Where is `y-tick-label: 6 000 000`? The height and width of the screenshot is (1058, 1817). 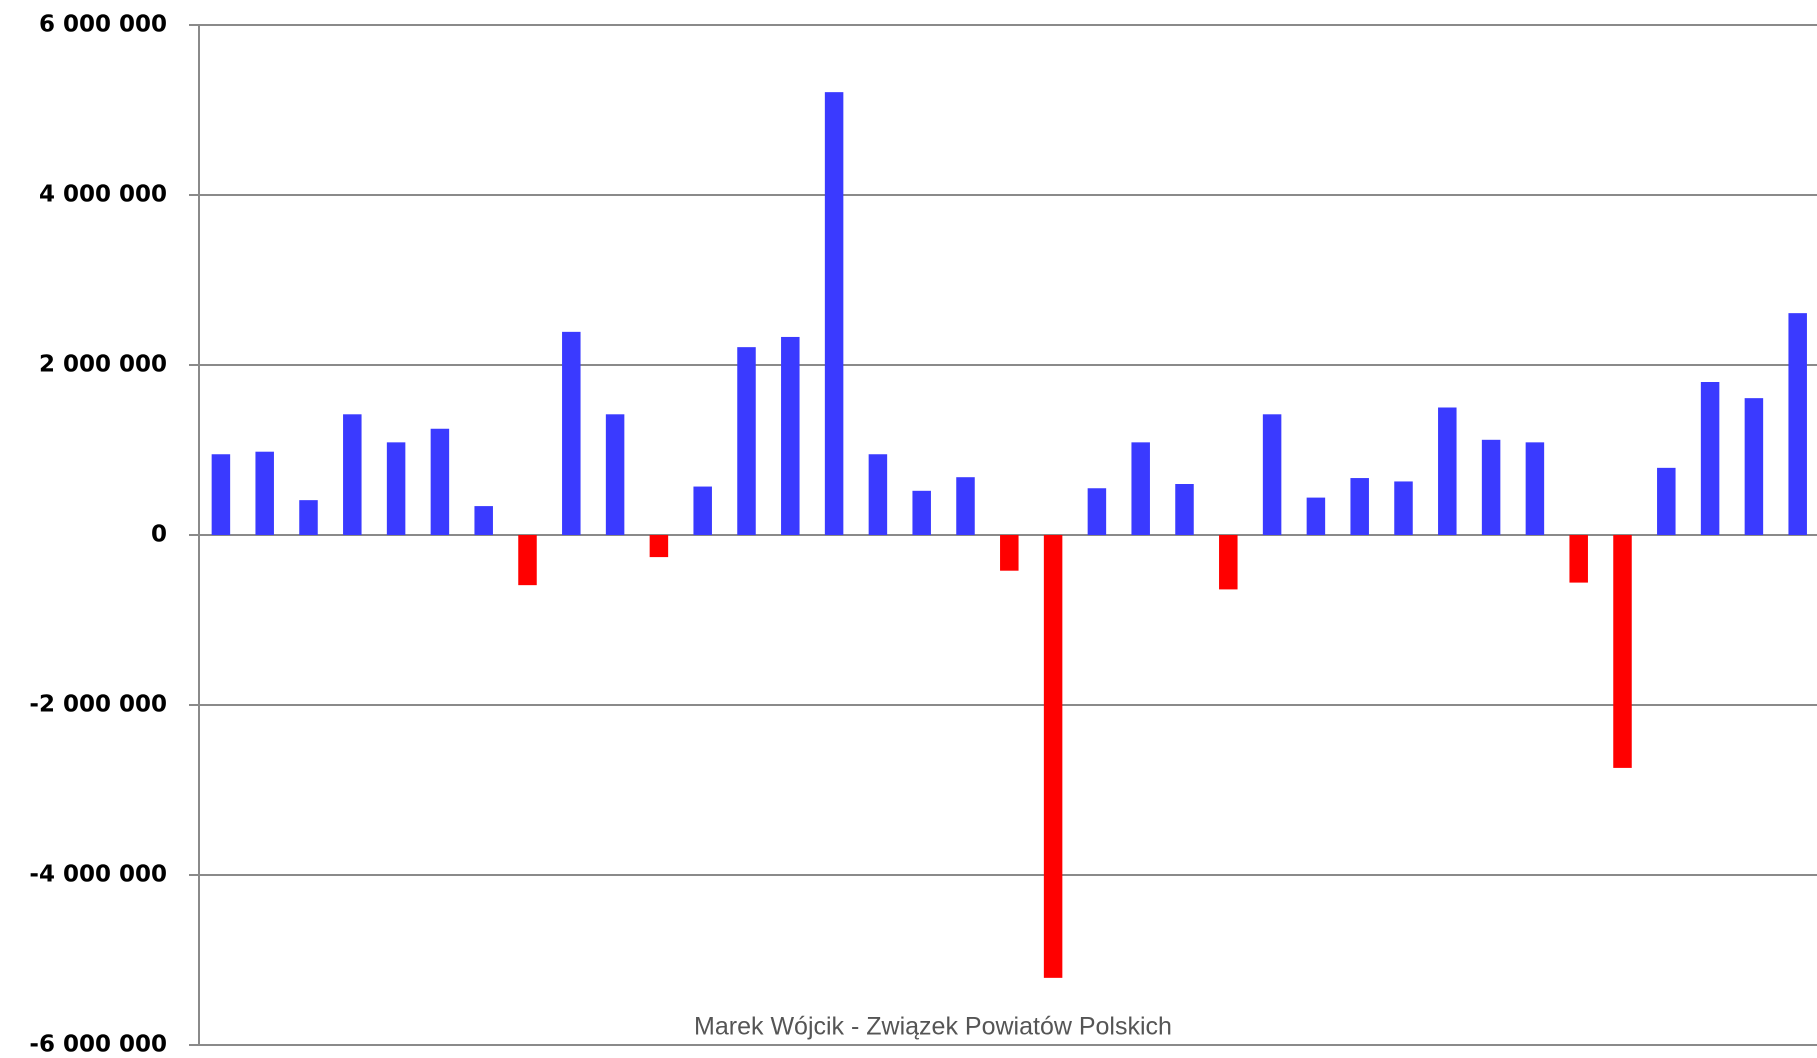 y-tick-label: 6 000 000 is located at coordinates (103, 25).